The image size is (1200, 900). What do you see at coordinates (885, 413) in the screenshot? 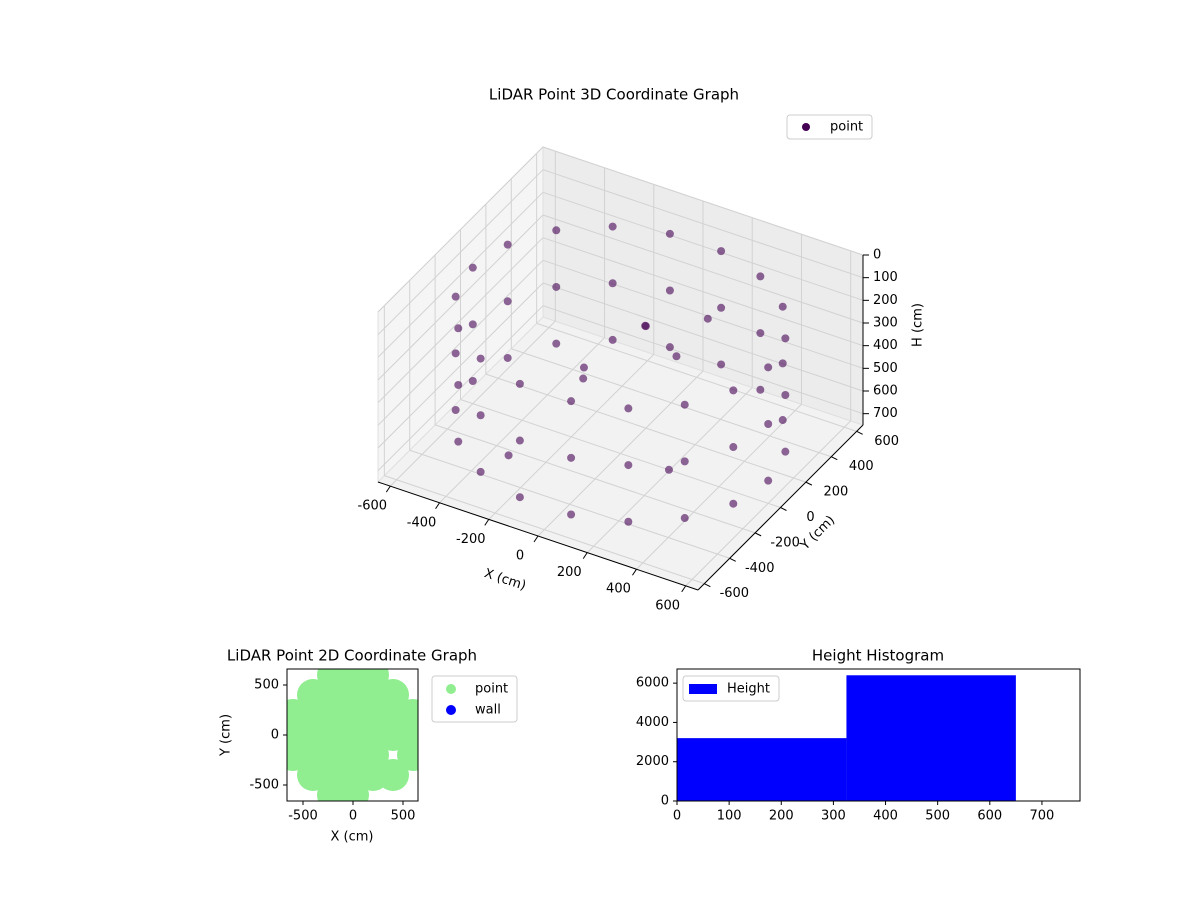
I see `z-tick-label: 700` at bounding box center [885, 413].